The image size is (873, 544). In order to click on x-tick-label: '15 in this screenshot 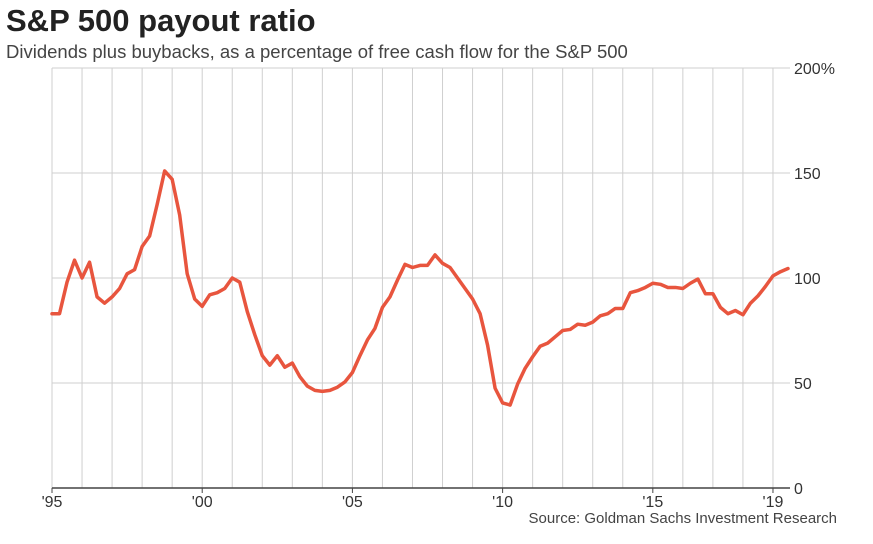, I will do `click(652, 502)`.